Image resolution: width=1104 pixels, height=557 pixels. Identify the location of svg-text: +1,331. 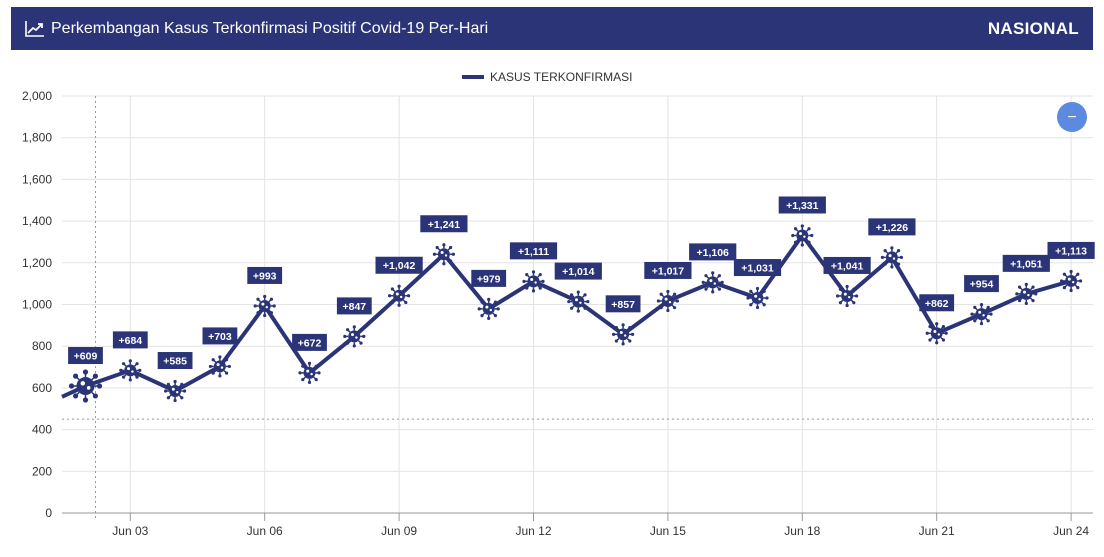
(802, 206).